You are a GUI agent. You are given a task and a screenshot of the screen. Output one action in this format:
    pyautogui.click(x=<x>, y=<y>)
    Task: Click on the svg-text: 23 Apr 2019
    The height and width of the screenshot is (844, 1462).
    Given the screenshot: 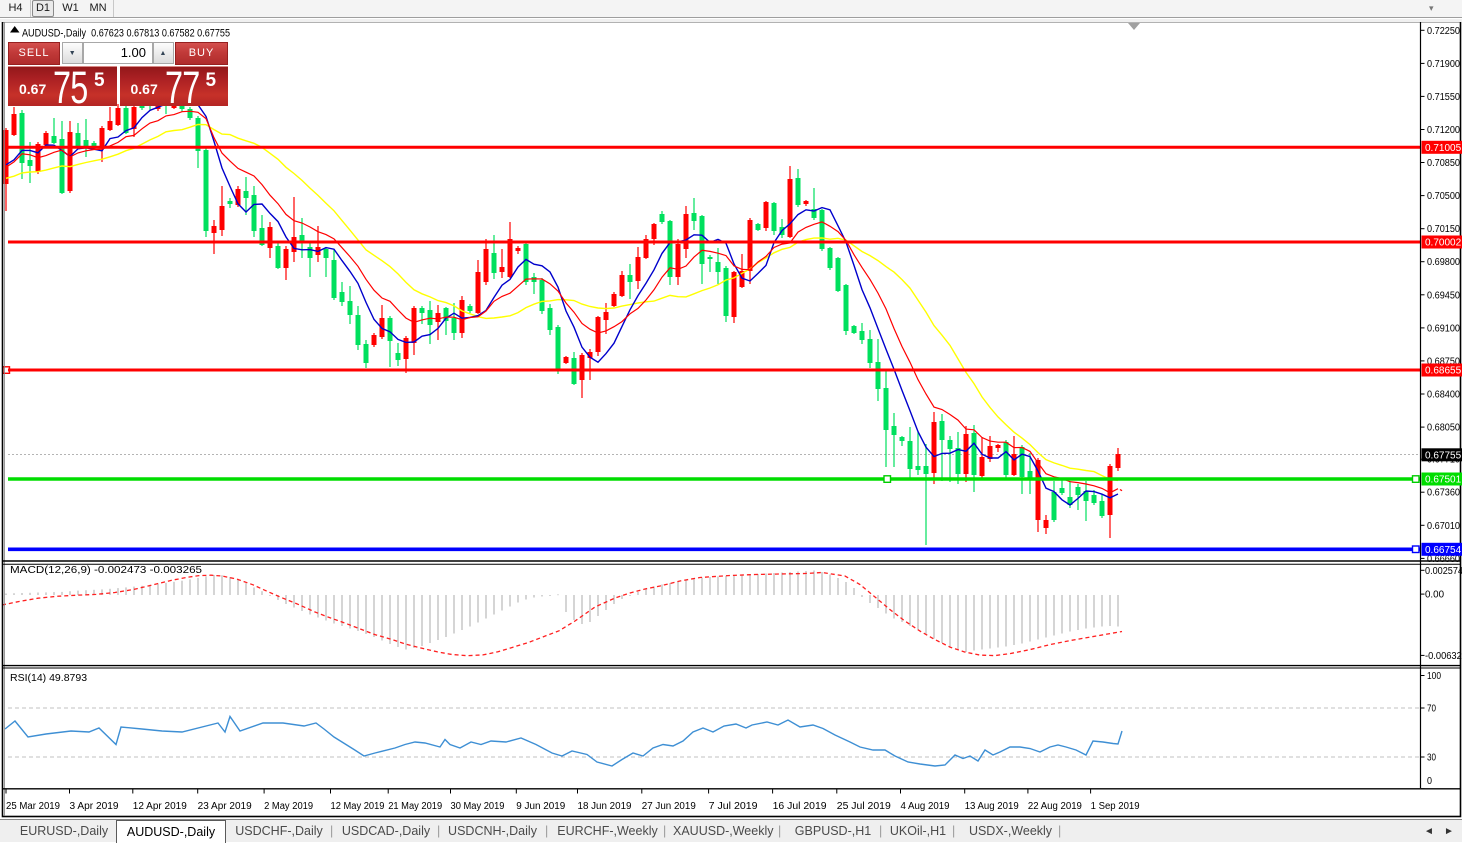 What is the action you would take?
    pyautogui.click(x=225, y=806)
    